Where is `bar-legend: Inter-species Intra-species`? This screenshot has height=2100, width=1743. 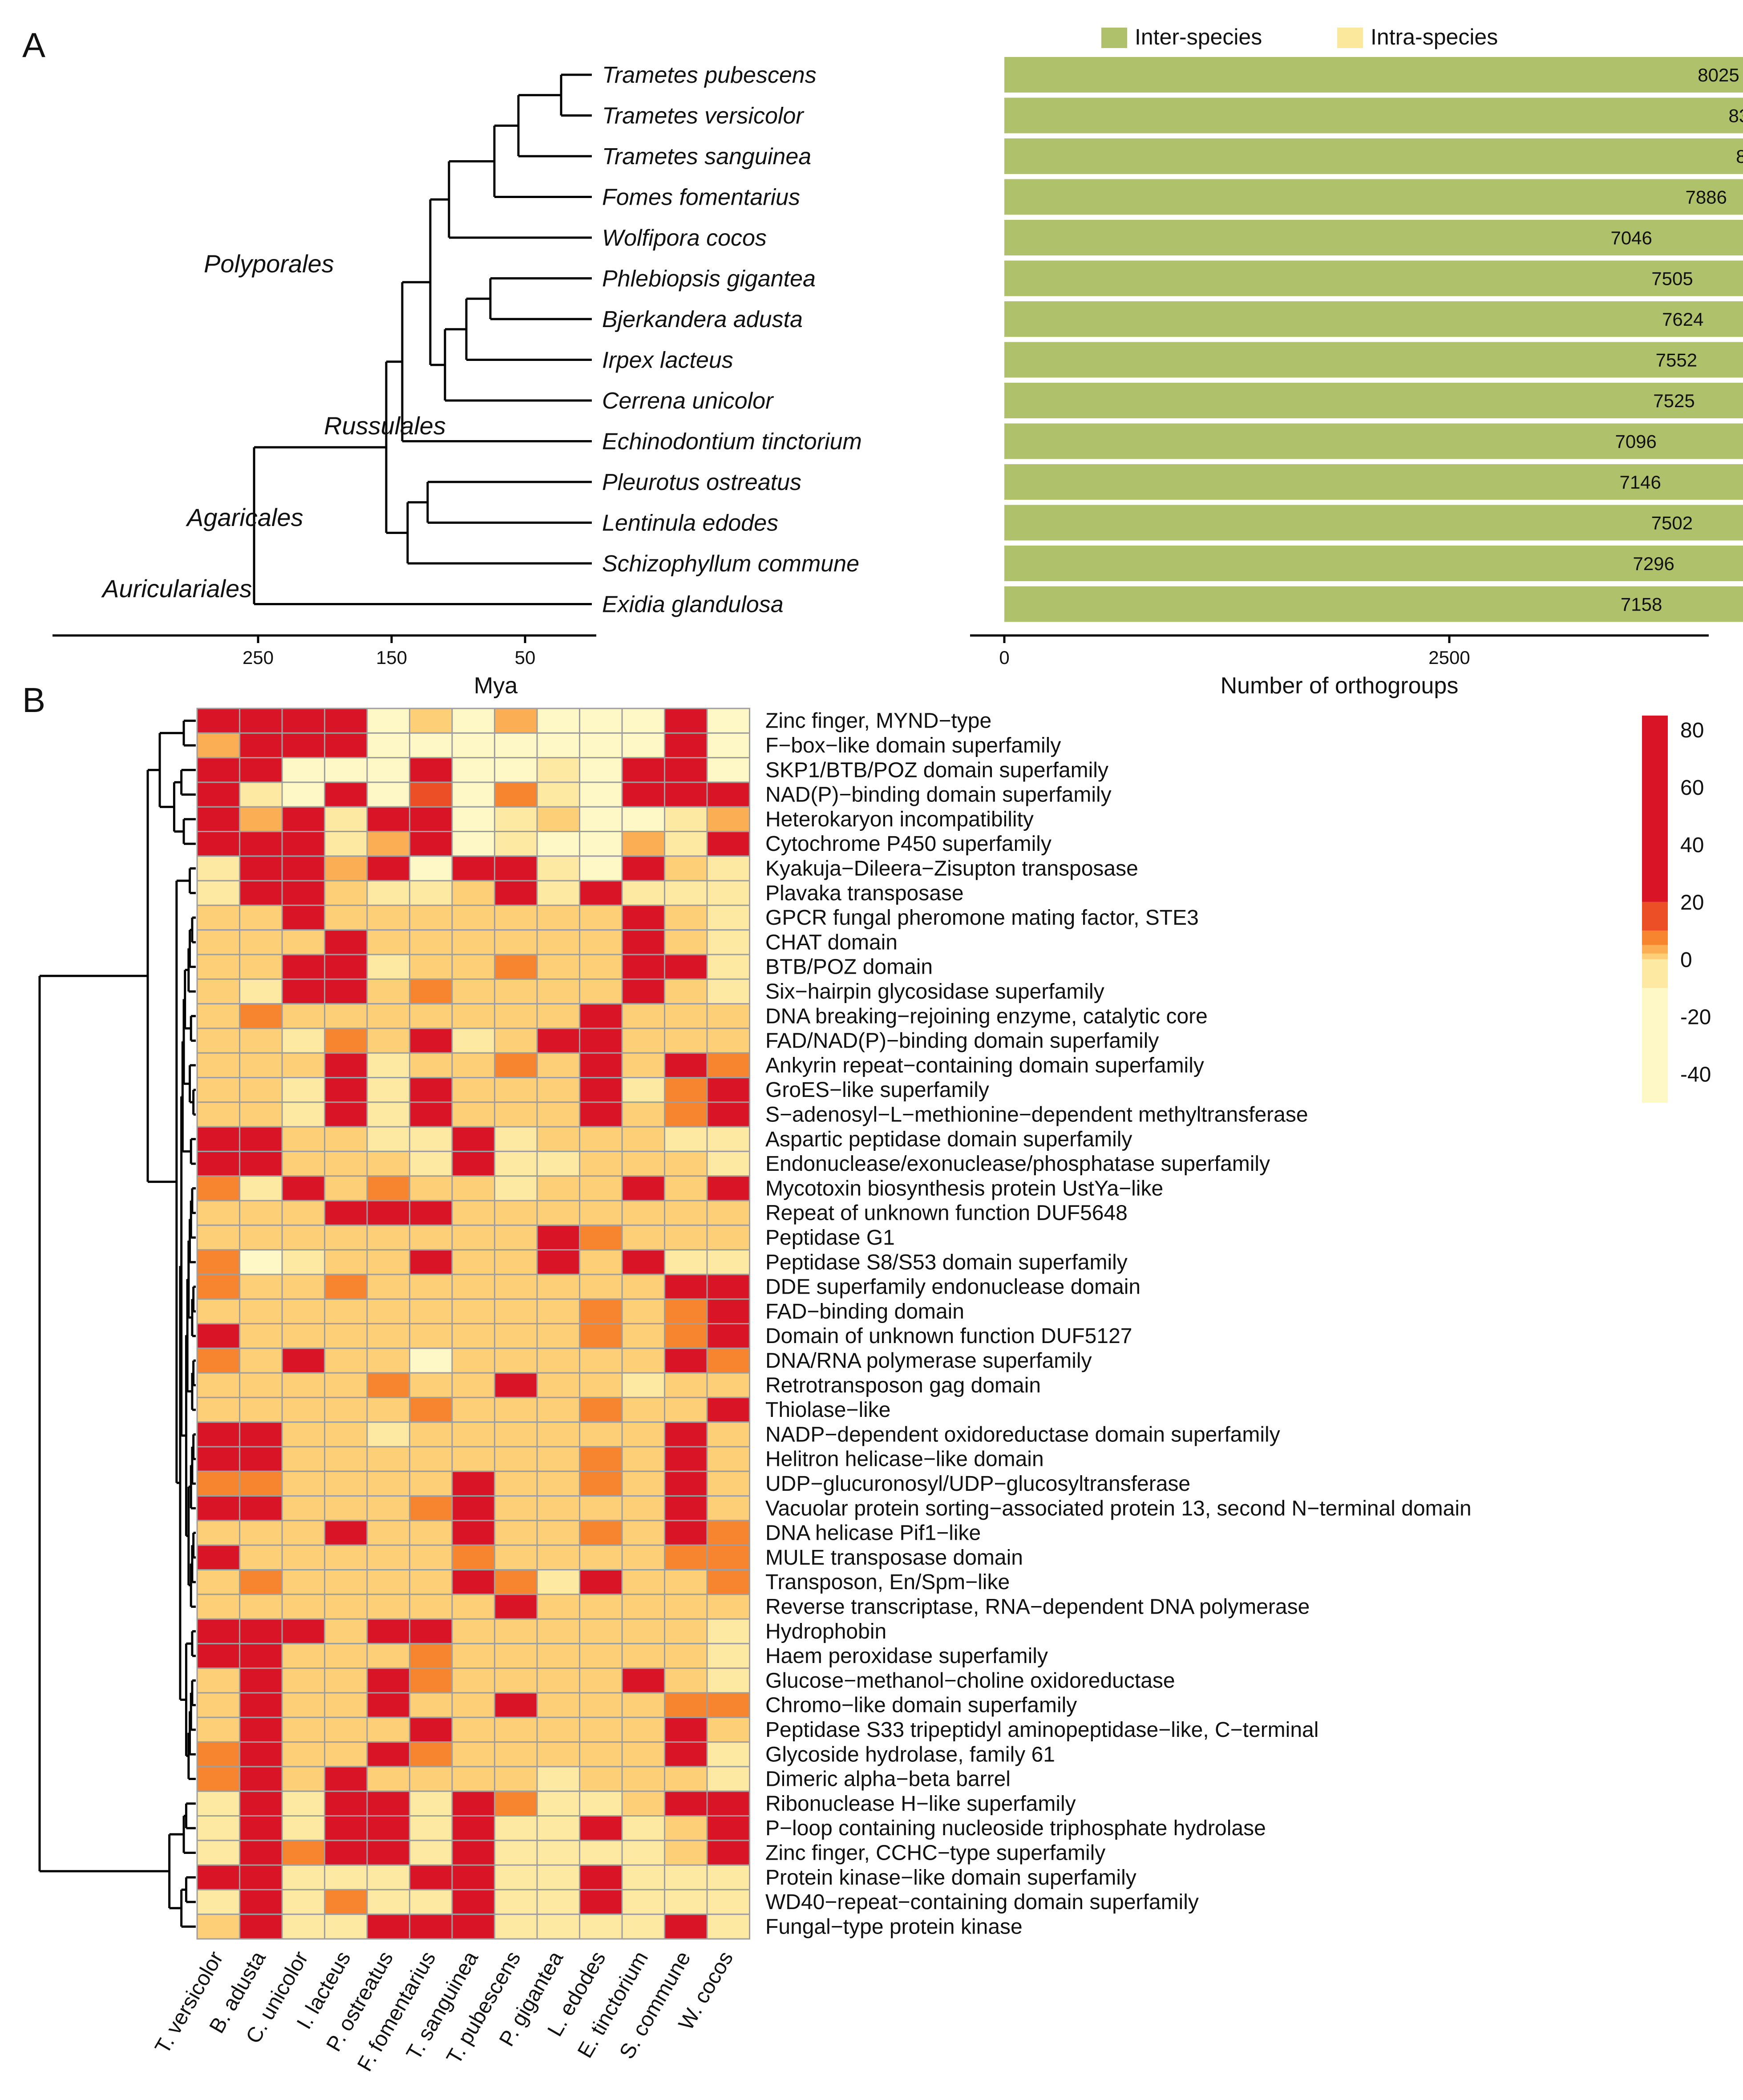
bar-legend: Inter-species Intra-species is located at coordinates (1299, 37).